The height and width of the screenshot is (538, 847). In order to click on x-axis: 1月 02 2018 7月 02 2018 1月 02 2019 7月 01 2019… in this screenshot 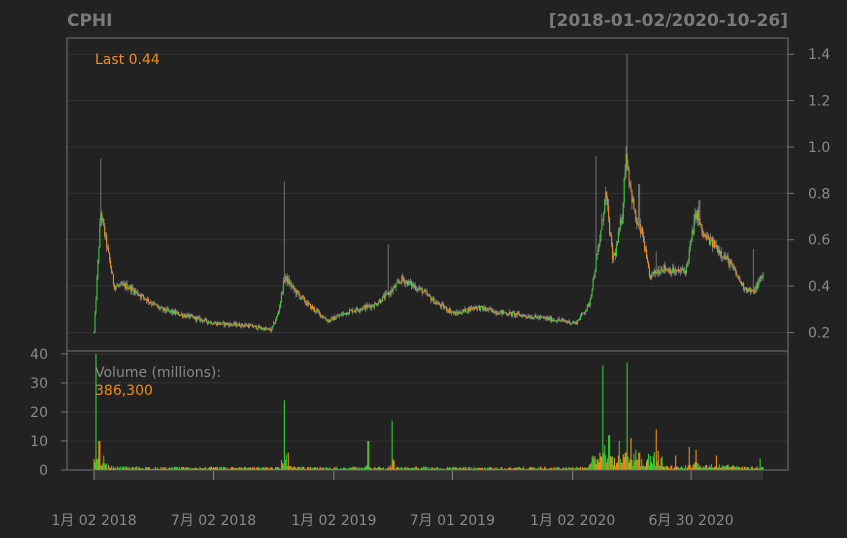, I will do `click(392, 500)`.